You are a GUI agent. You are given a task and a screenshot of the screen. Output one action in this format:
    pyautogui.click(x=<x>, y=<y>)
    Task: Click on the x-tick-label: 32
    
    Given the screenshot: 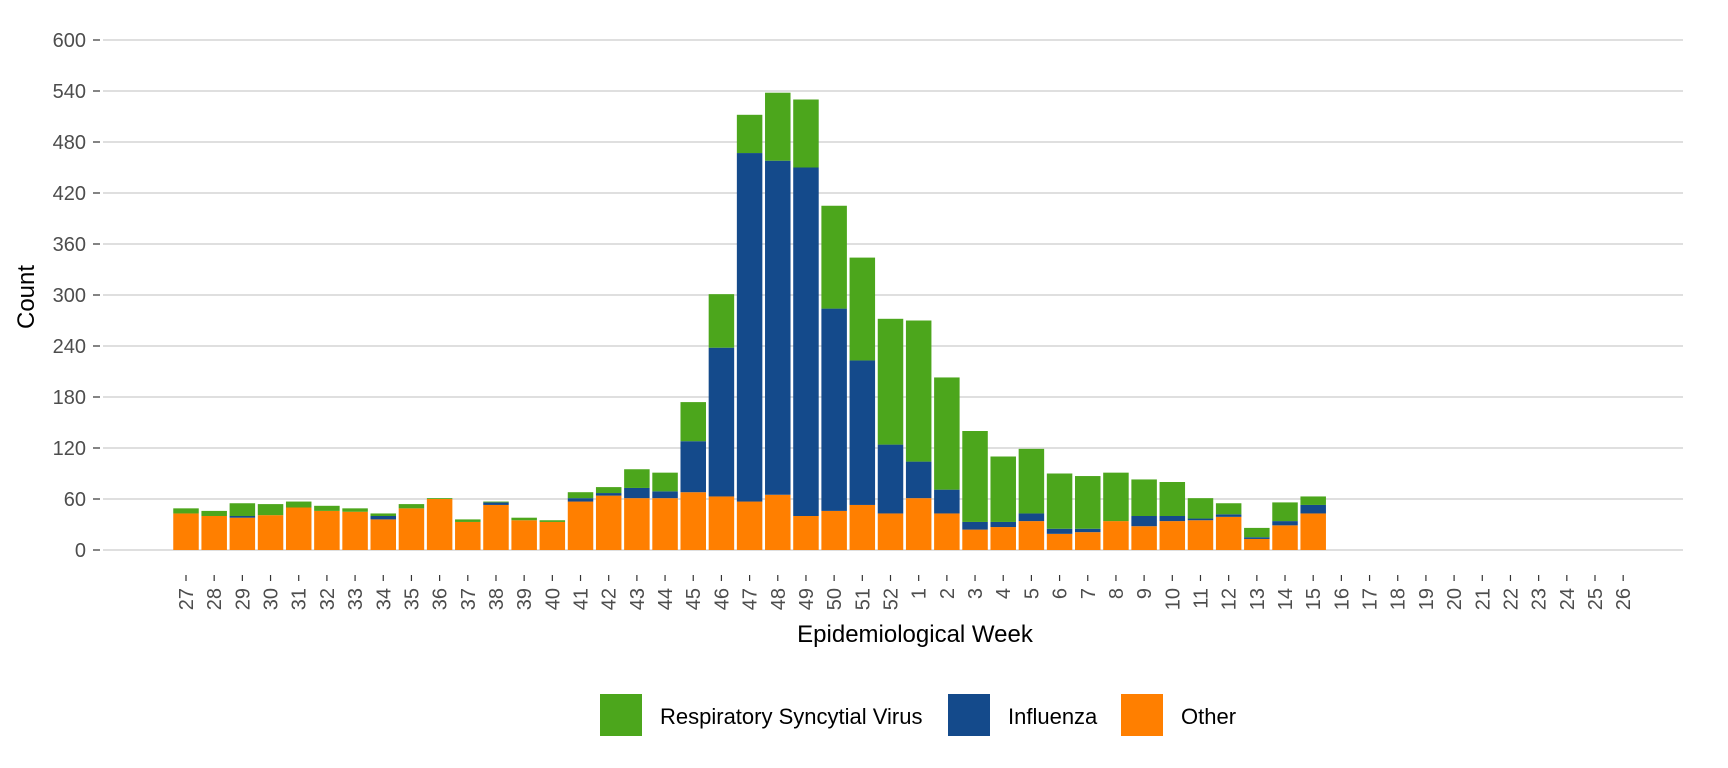 What is the action you would take?
    pyautogui.click(x=328, y=599)
    